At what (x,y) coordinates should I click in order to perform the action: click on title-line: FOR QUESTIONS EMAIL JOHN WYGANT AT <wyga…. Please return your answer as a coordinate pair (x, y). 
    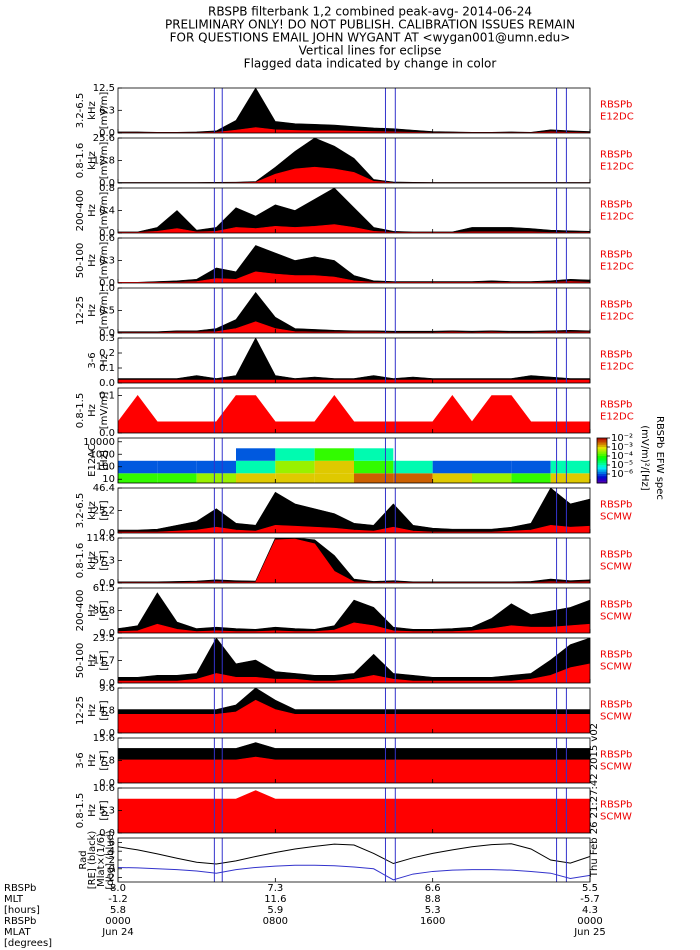
    Looking at the image, I should click on (370, 38).